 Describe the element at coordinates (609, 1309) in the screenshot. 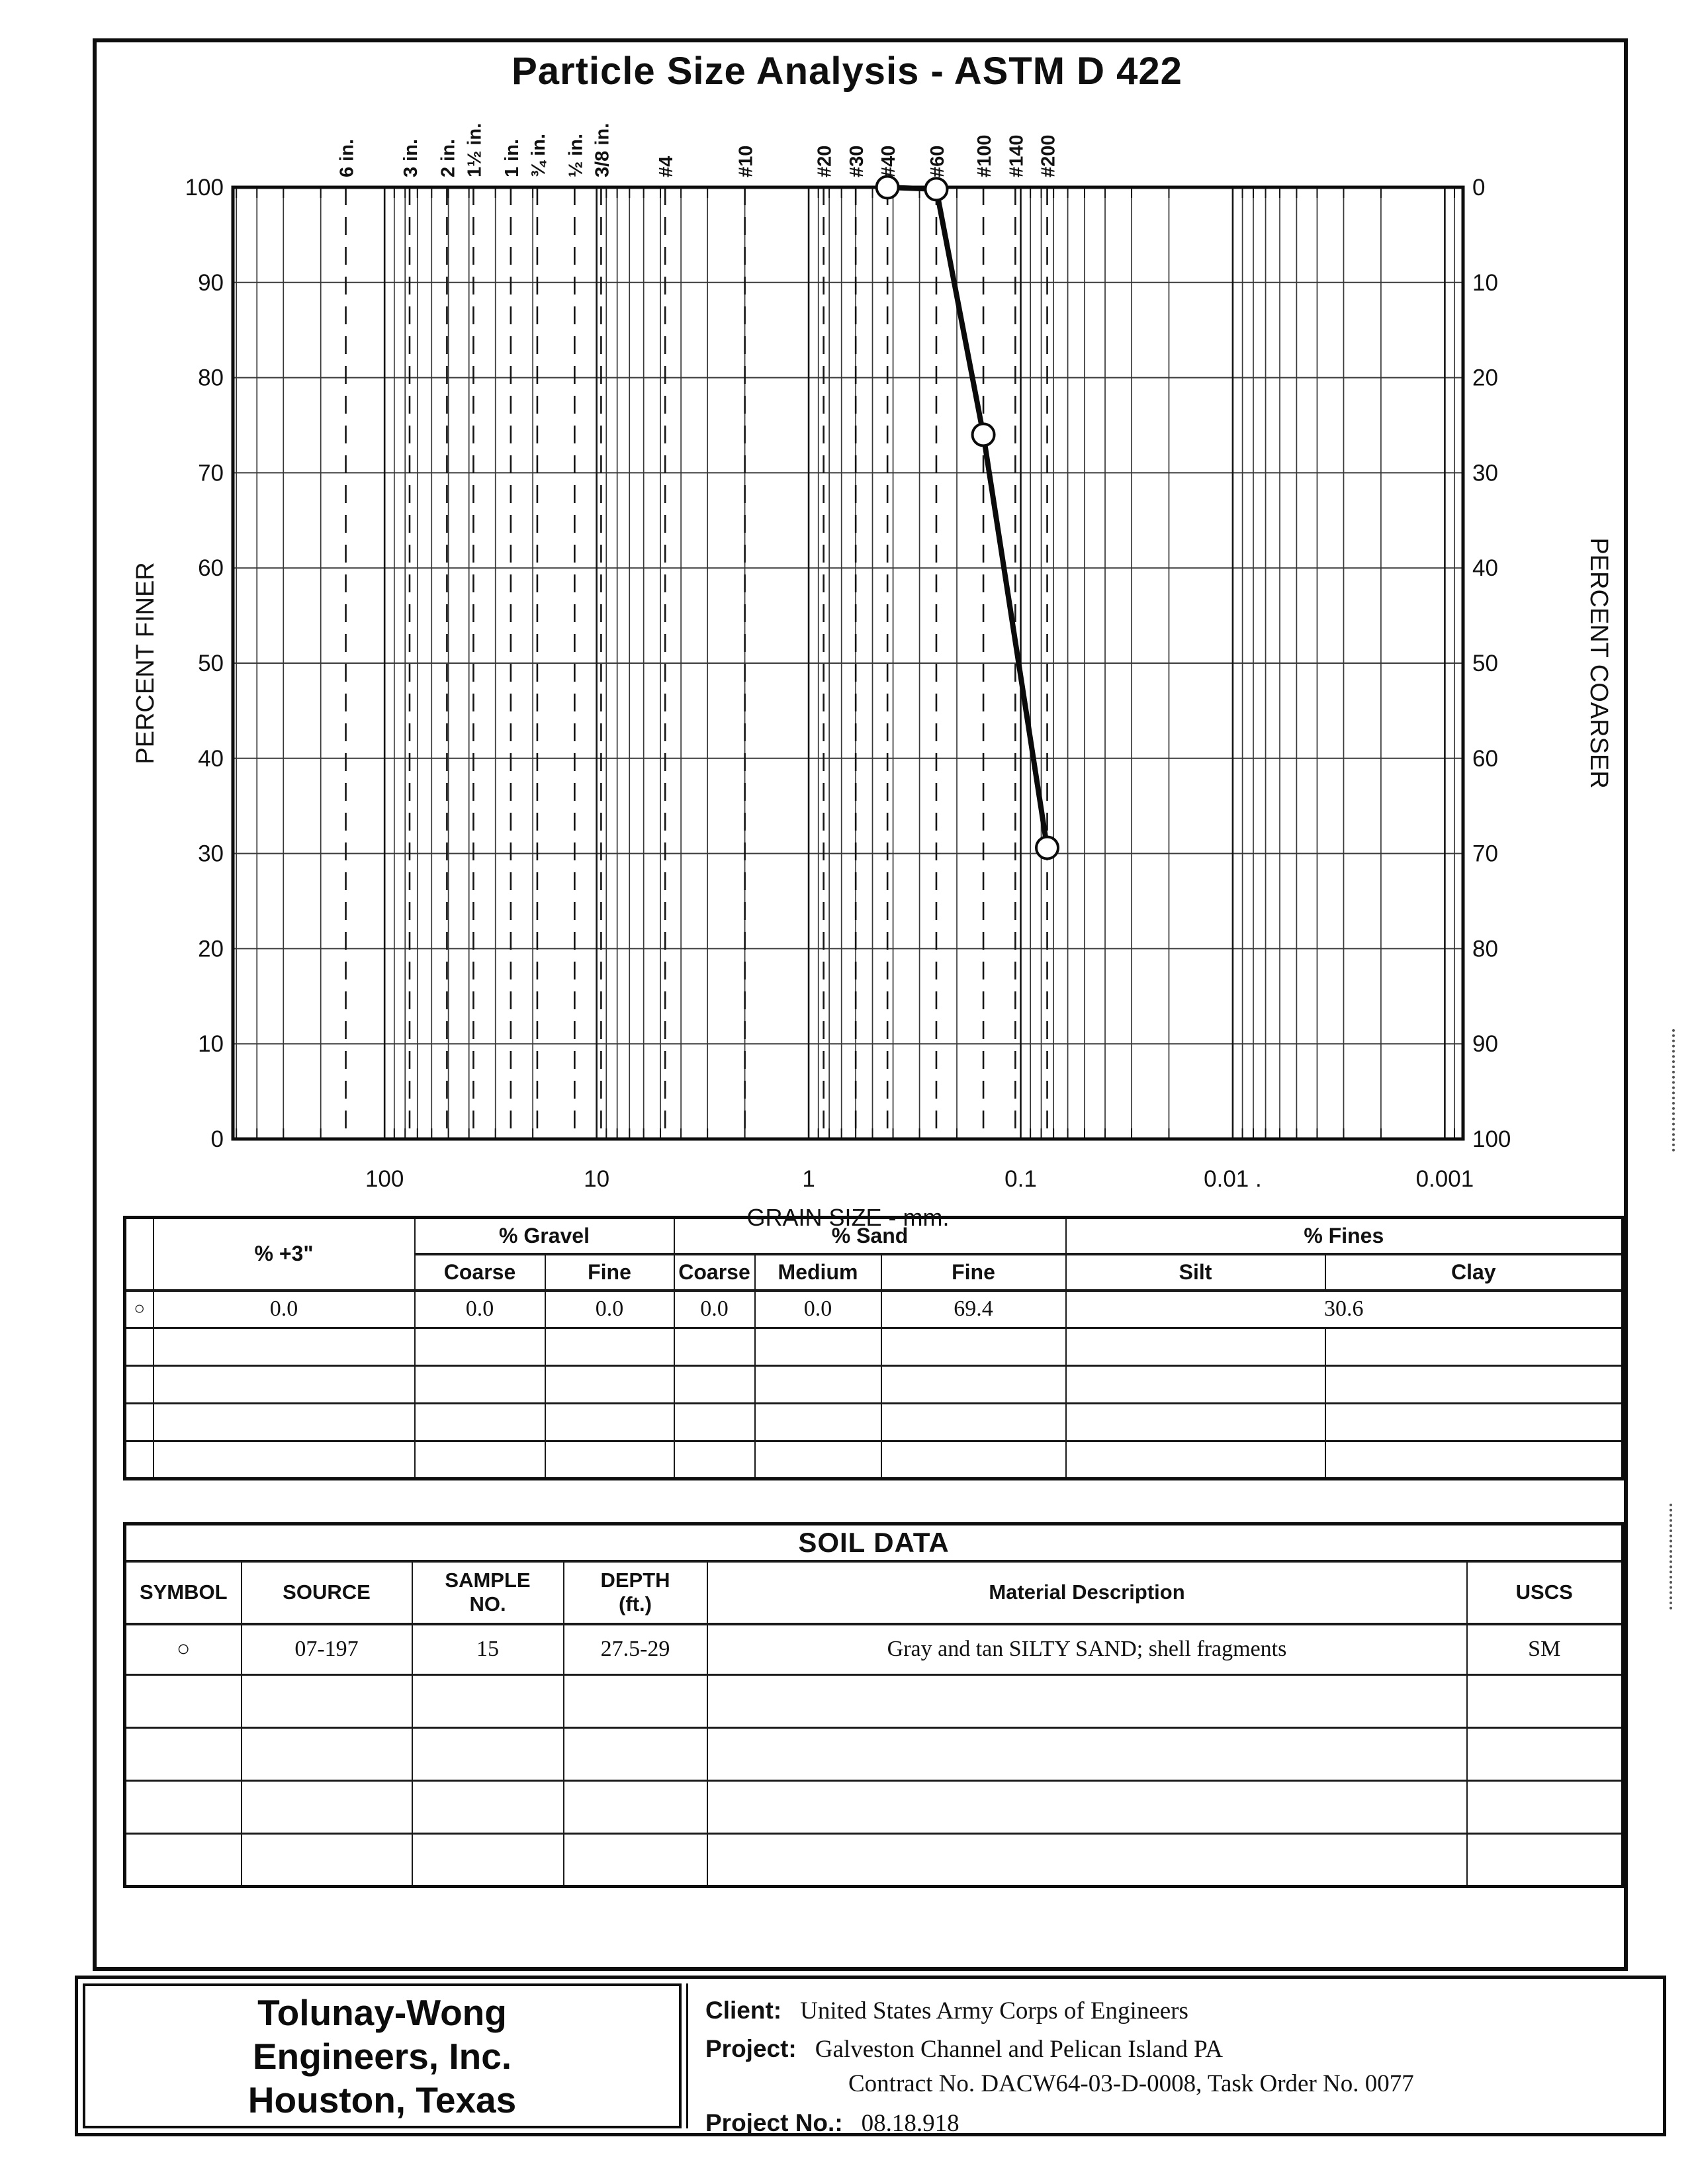

I see `gravel-fine-value: 0.0` at that location.